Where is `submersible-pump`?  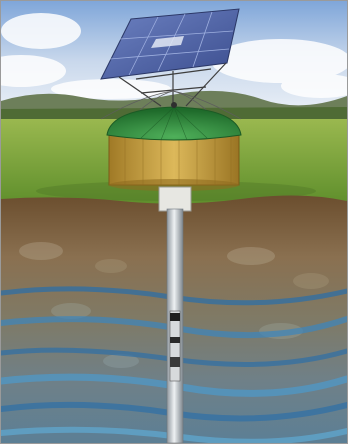
submersible-pump is located at coordinates (175, 346).